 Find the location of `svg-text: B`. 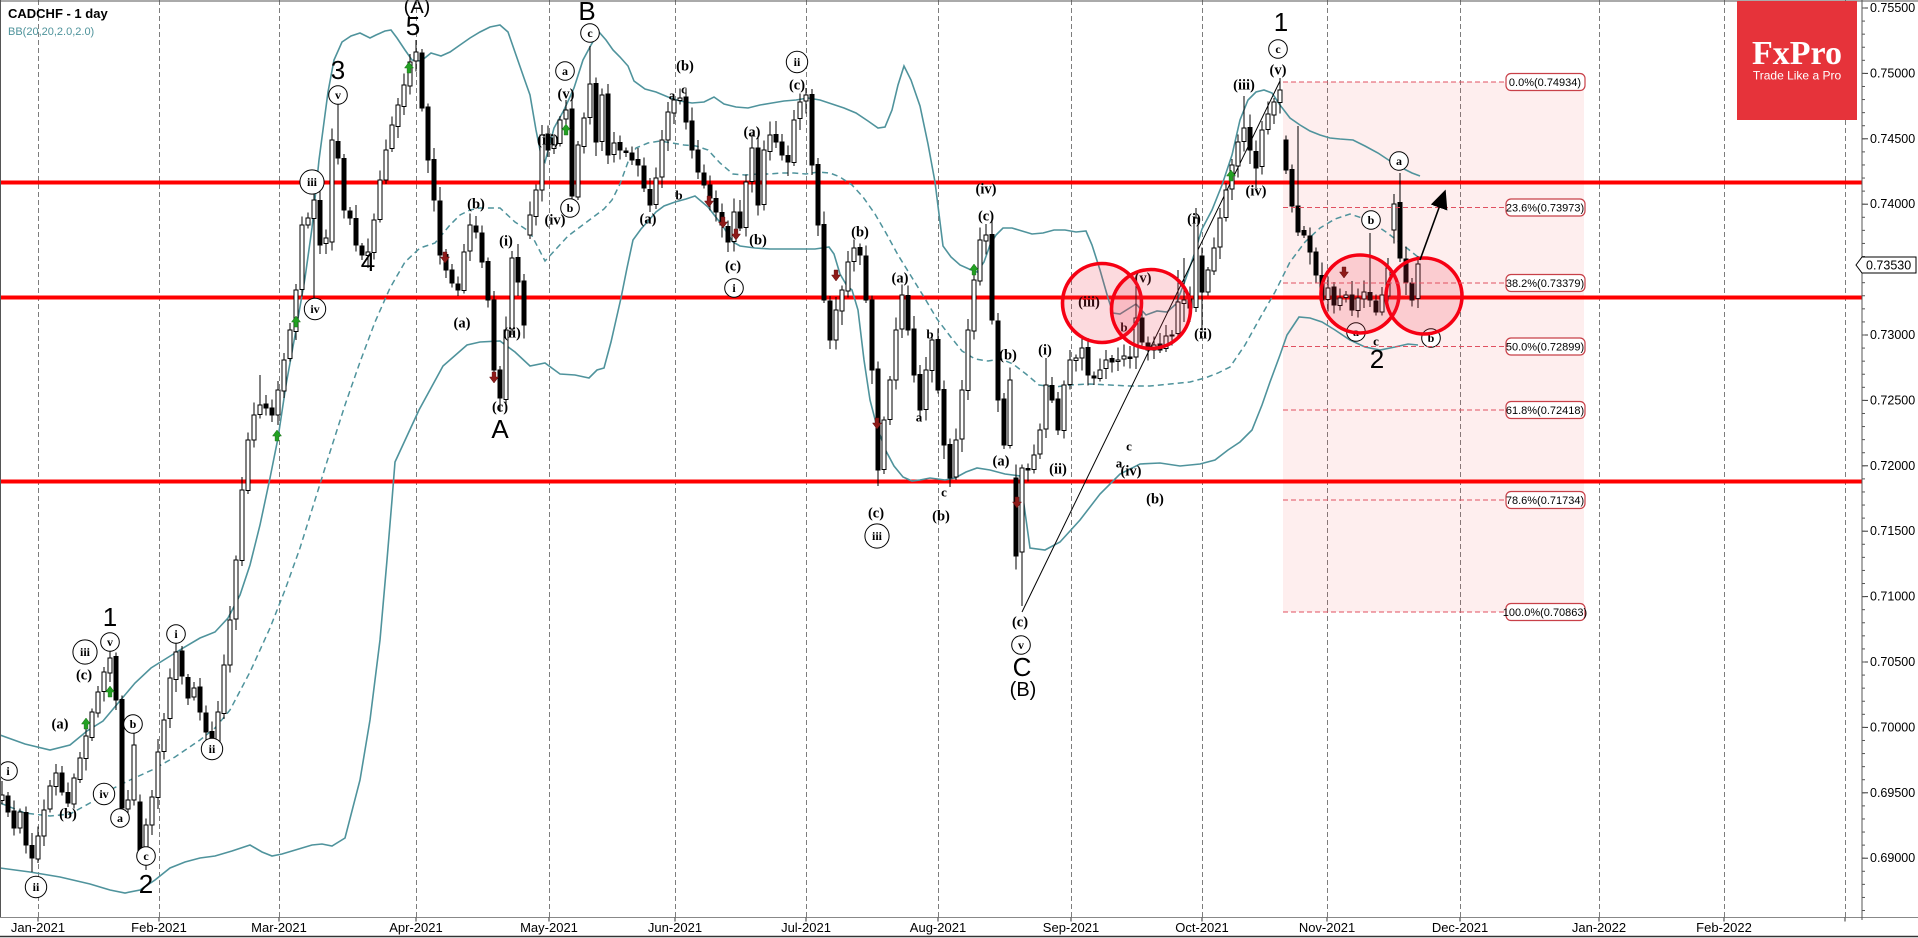

svg-text: B is located at coordinates (586, 13).